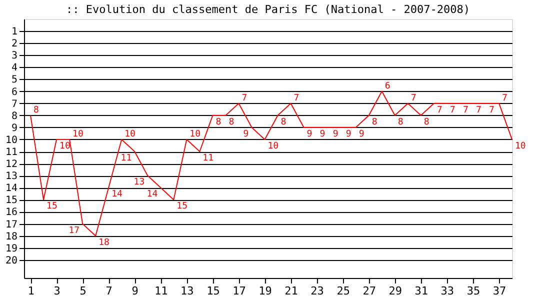  What do you see at coordinates (14, 128) in the screenshot?
I see `y-tick-label: 9` at bounding box center [14, 128].